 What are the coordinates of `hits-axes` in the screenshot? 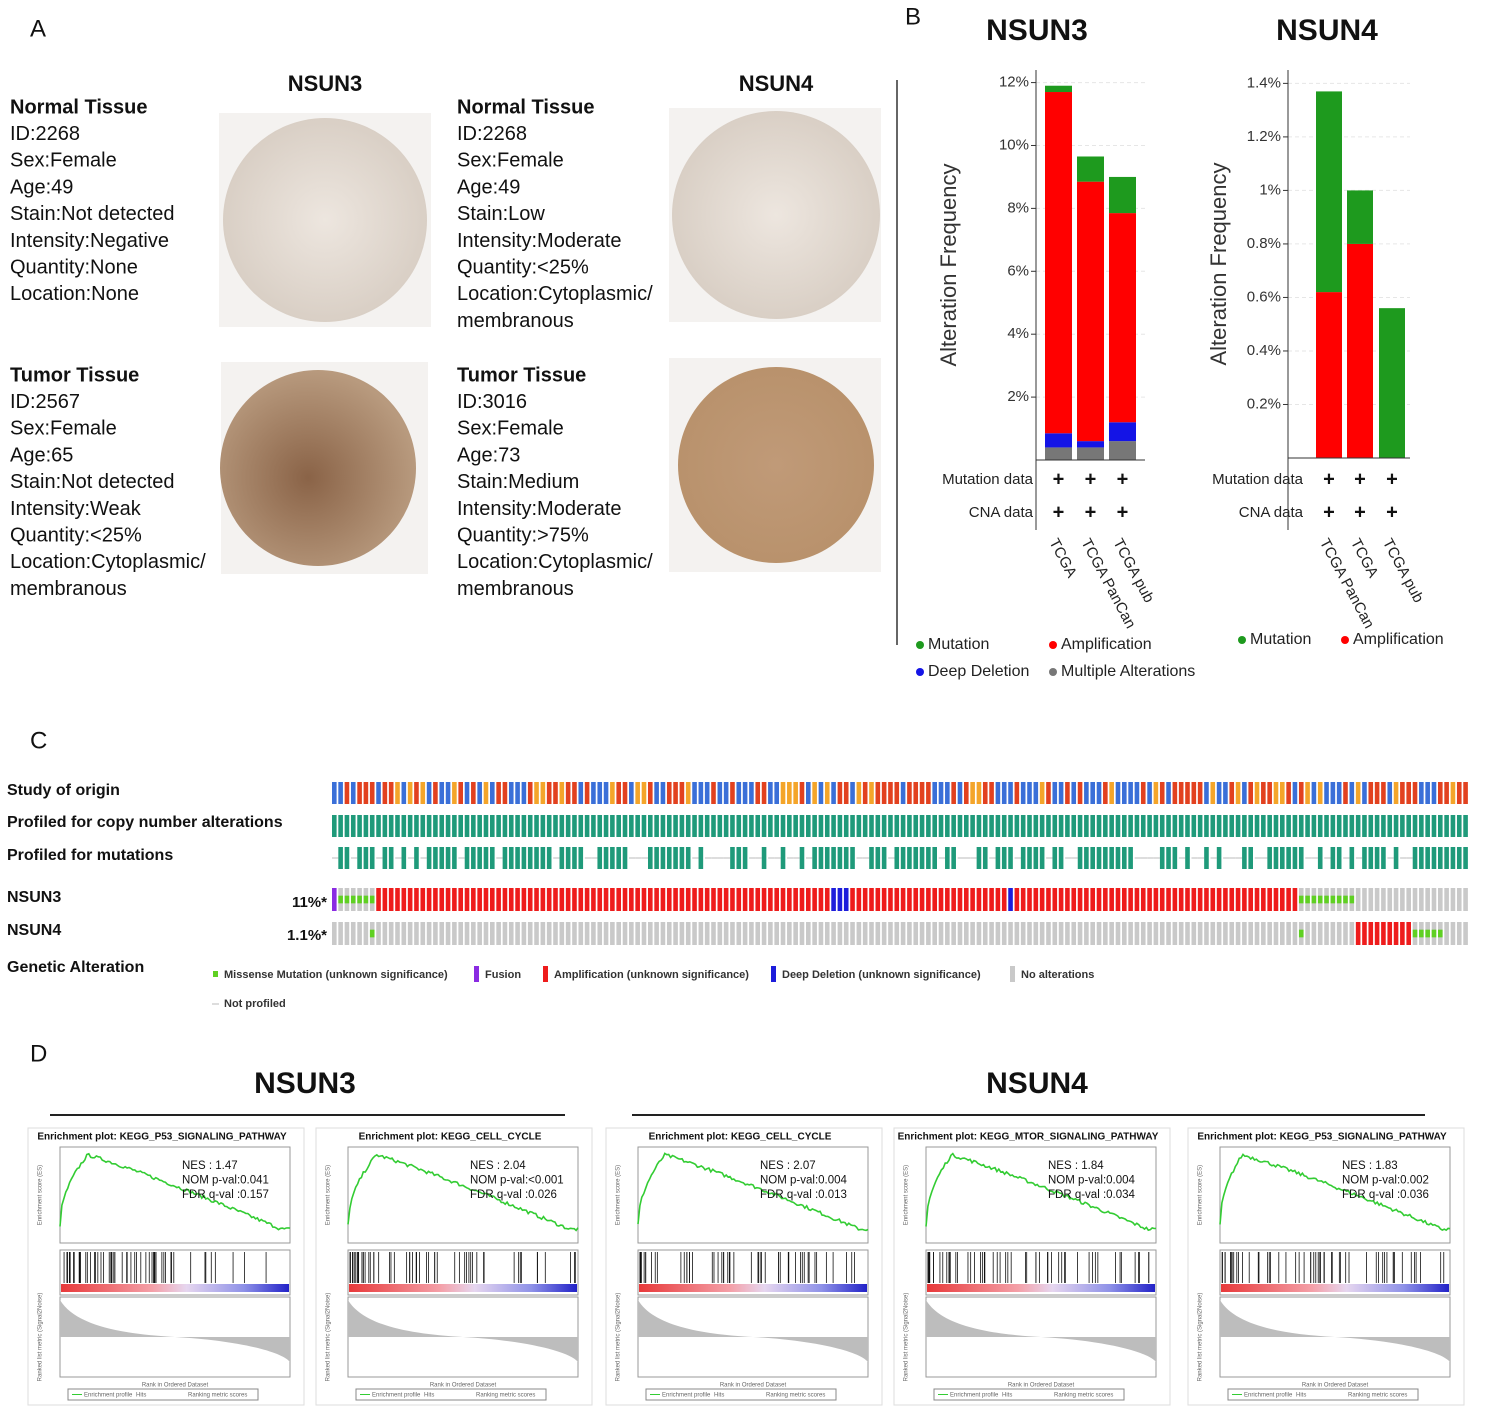 It's located at (175, 1272).